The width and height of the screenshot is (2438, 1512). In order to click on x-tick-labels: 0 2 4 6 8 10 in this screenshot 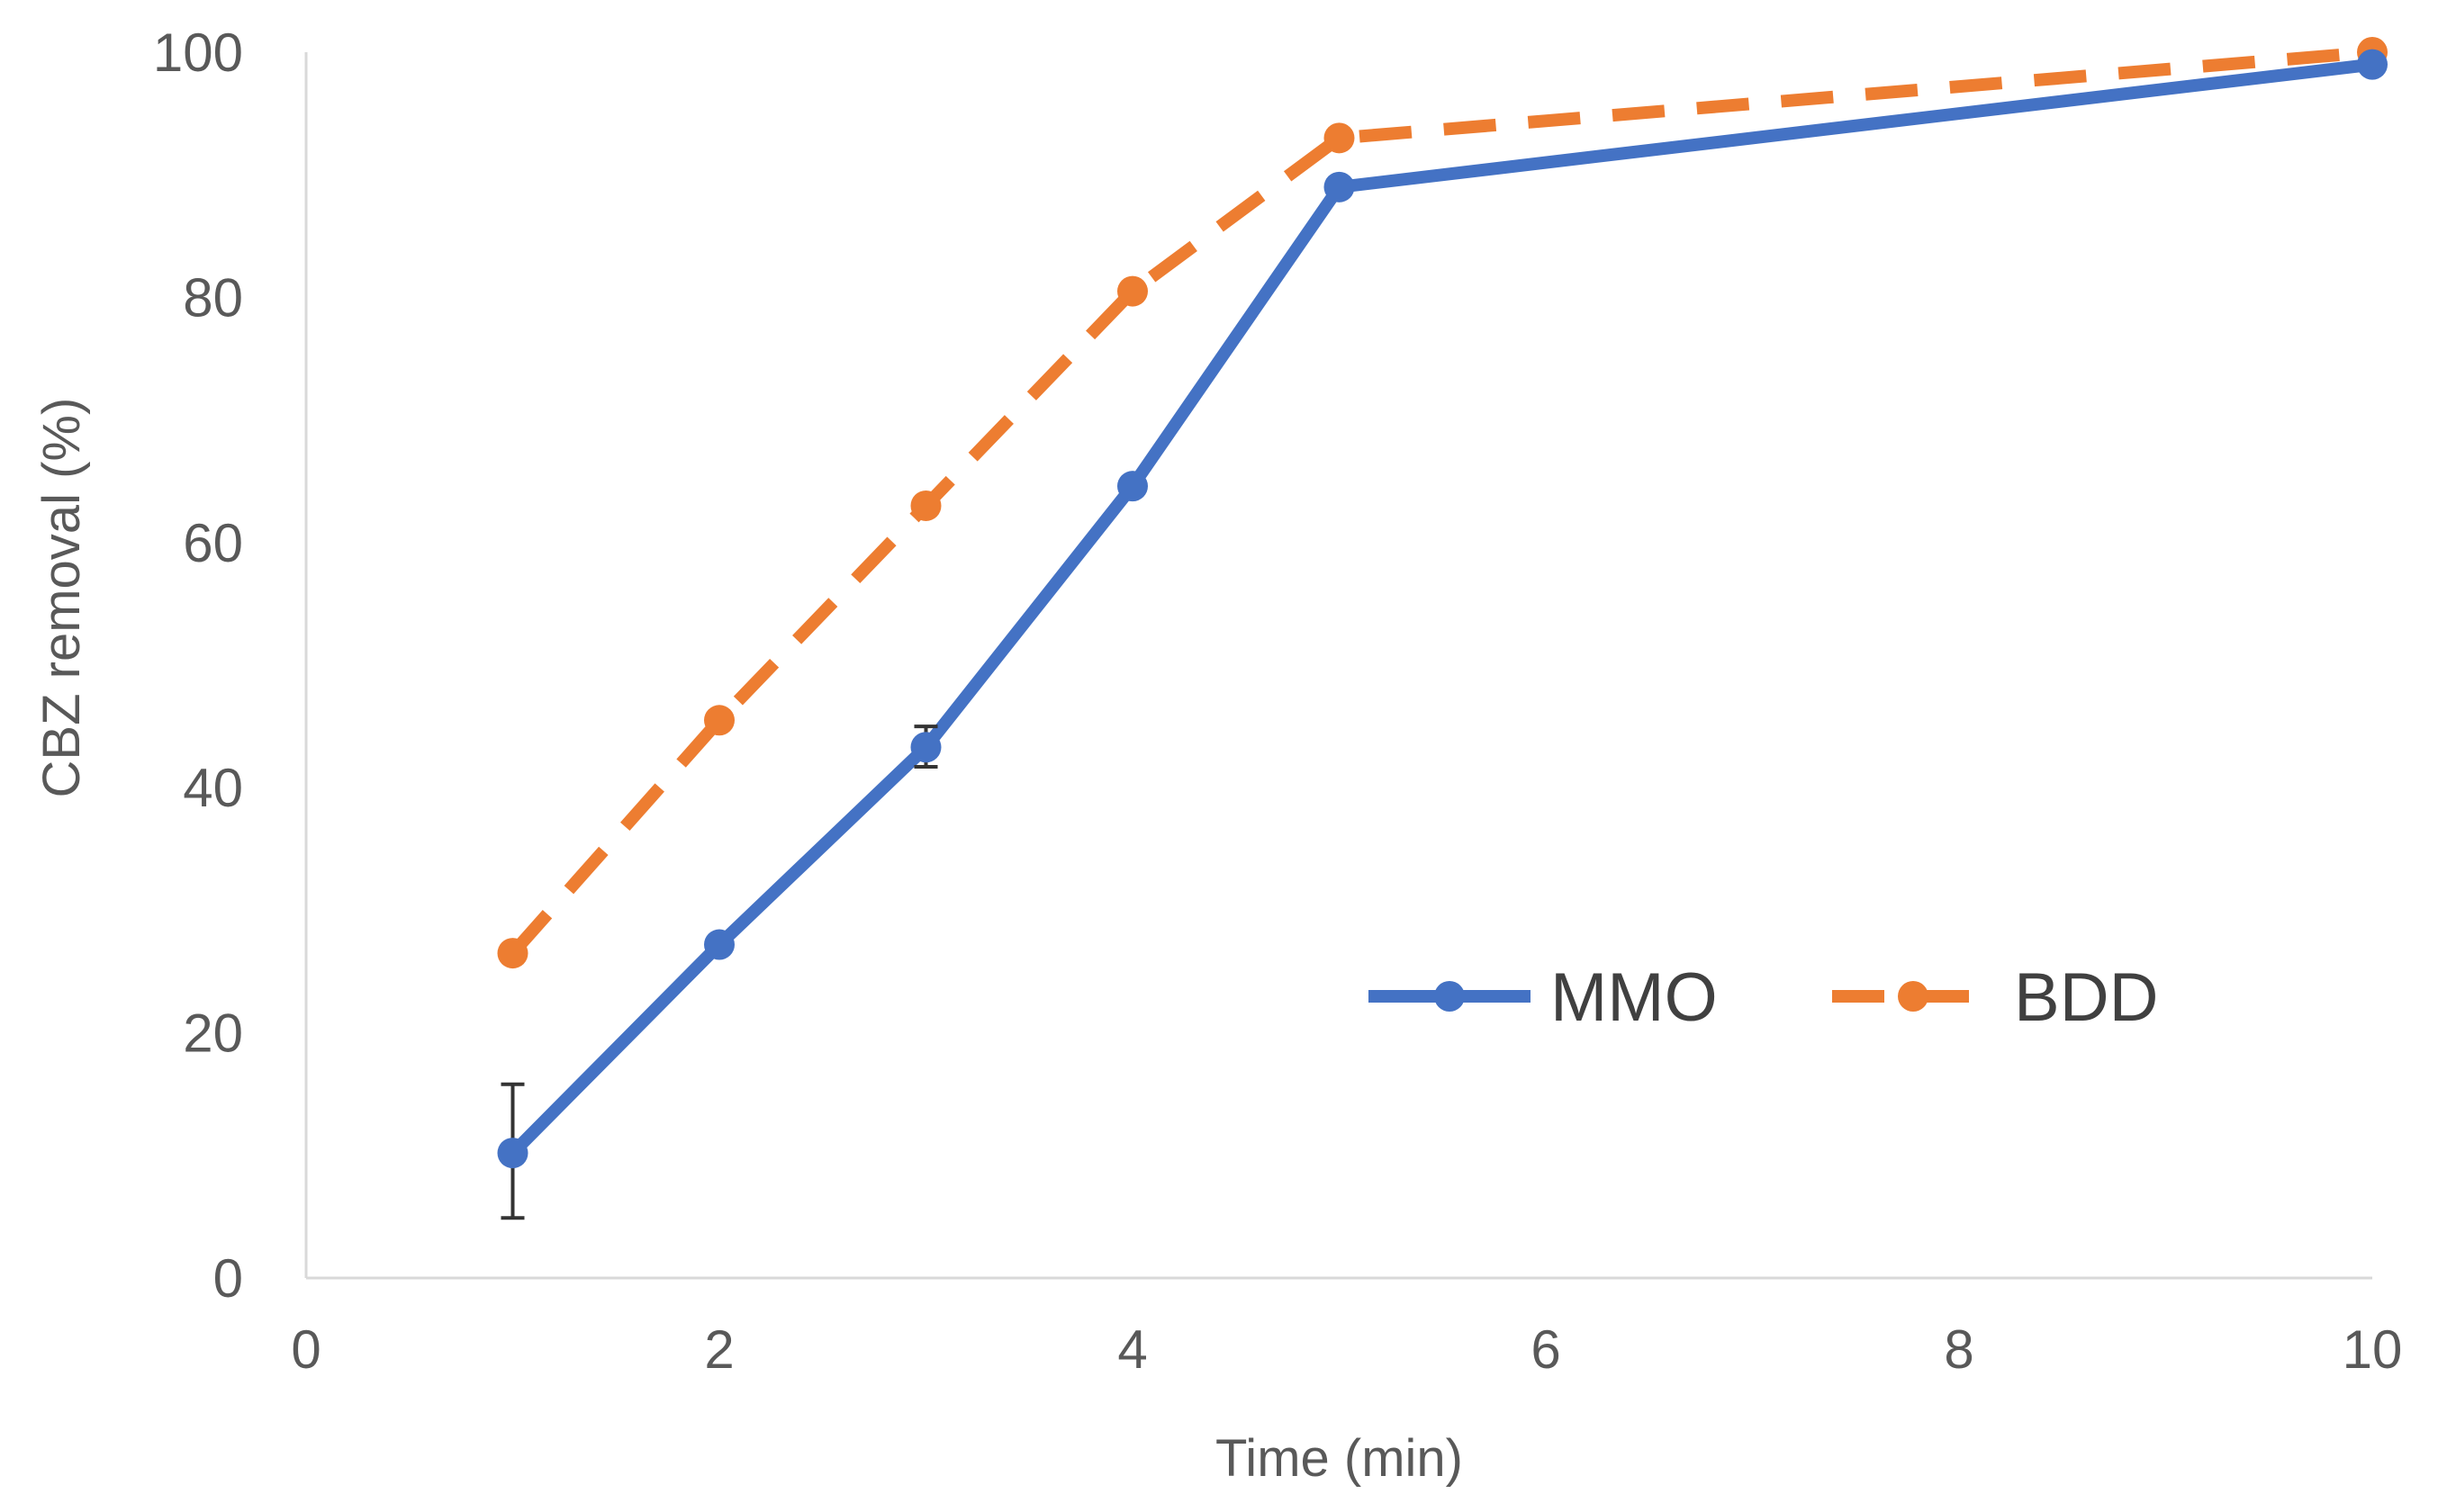, I will do `click(1347, 1350)`.